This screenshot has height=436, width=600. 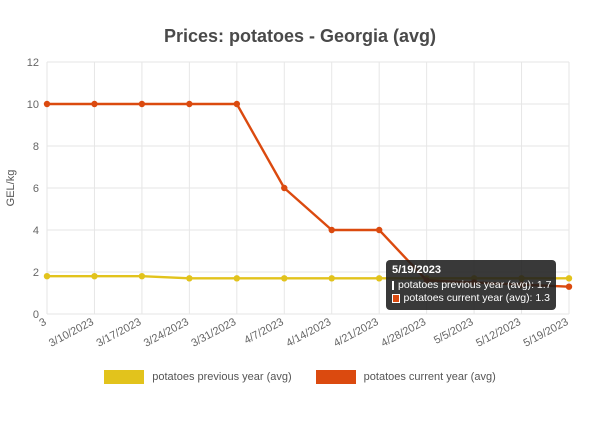 What do you see at coordinates (308, 333) in the screenshot?
I see `x-tick-label: 4/14/2023` at bounding box center [308, 333].